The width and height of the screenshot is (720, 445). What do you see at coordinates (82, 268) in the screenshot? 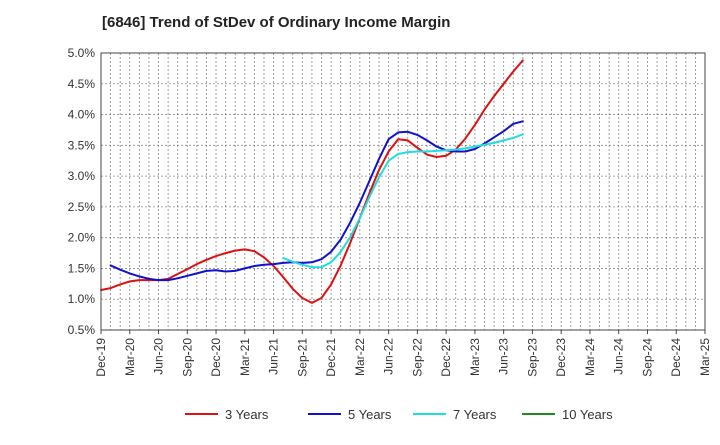
I see `y-tick-label: 1.5%` at bounding box center [82, 268].